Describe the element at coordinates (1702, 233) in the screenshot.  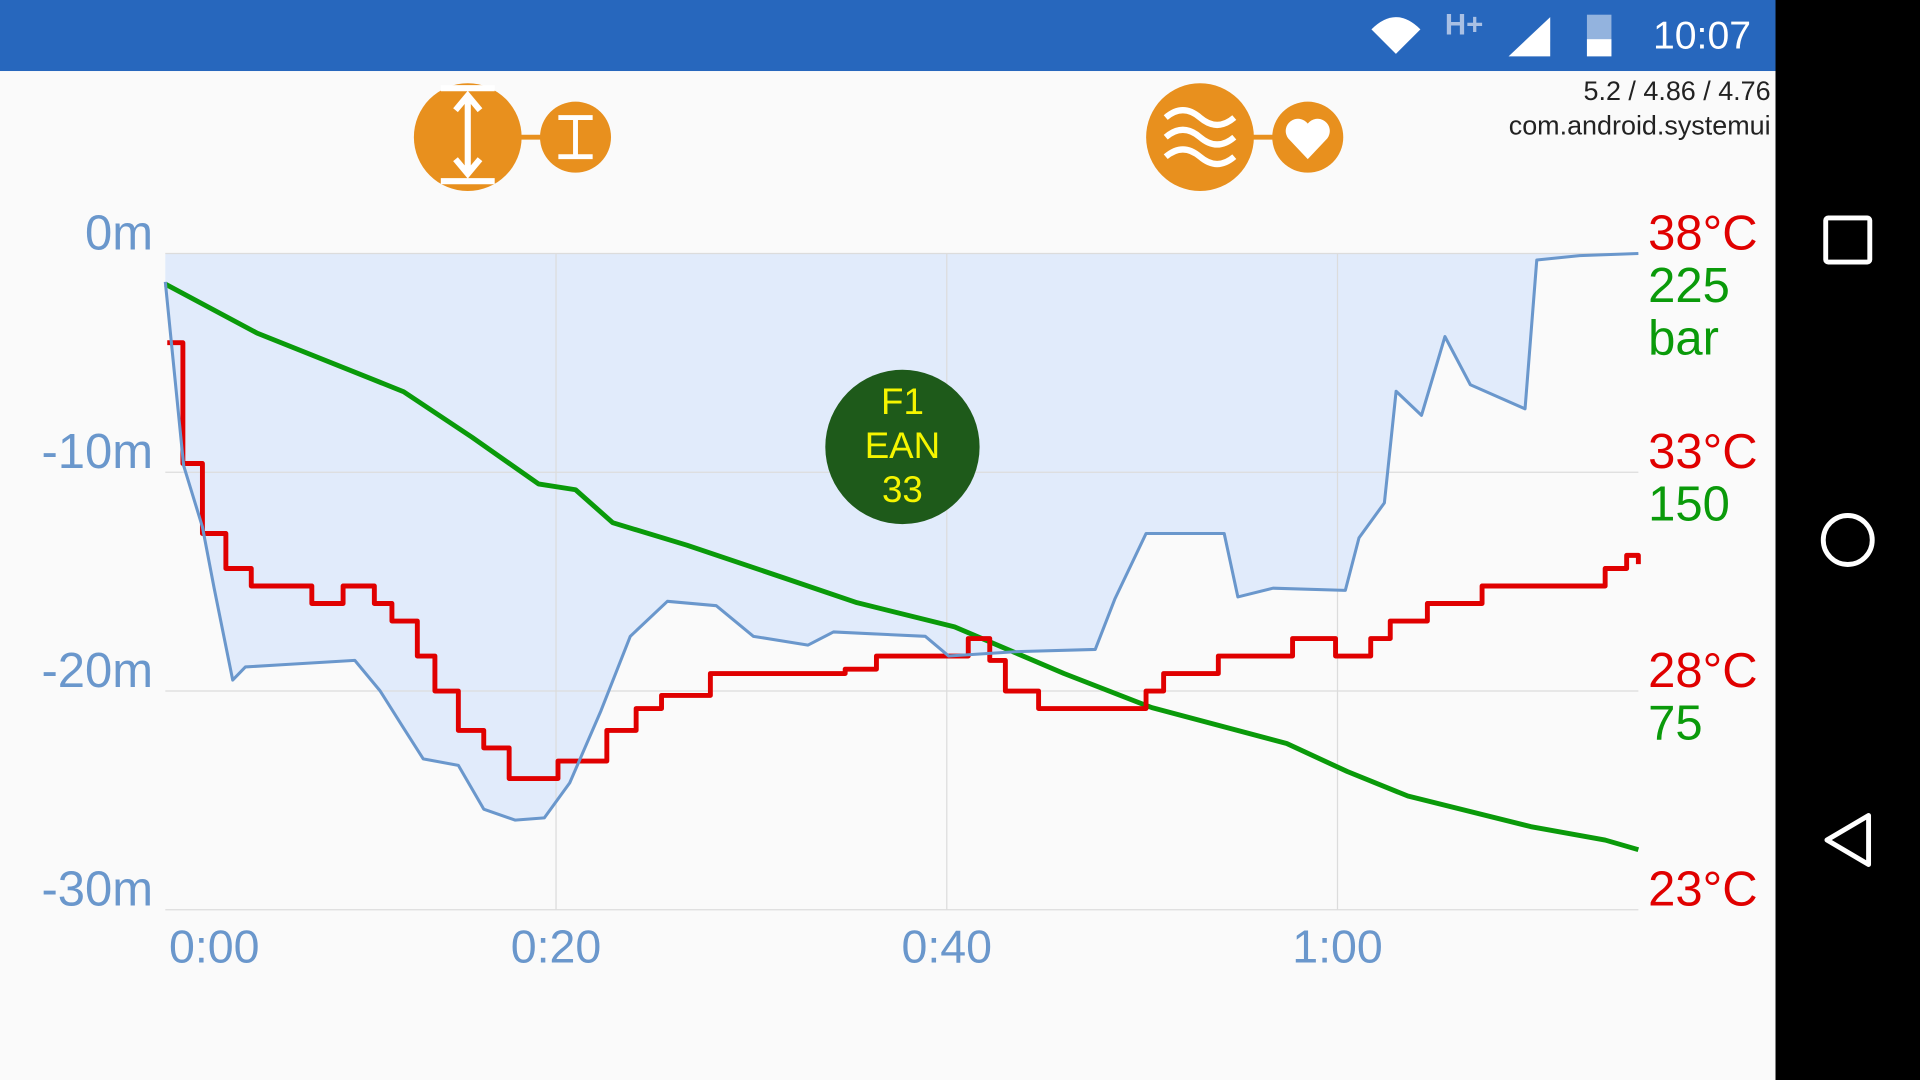
I see `y2-tick-label: 38°C` at that location.